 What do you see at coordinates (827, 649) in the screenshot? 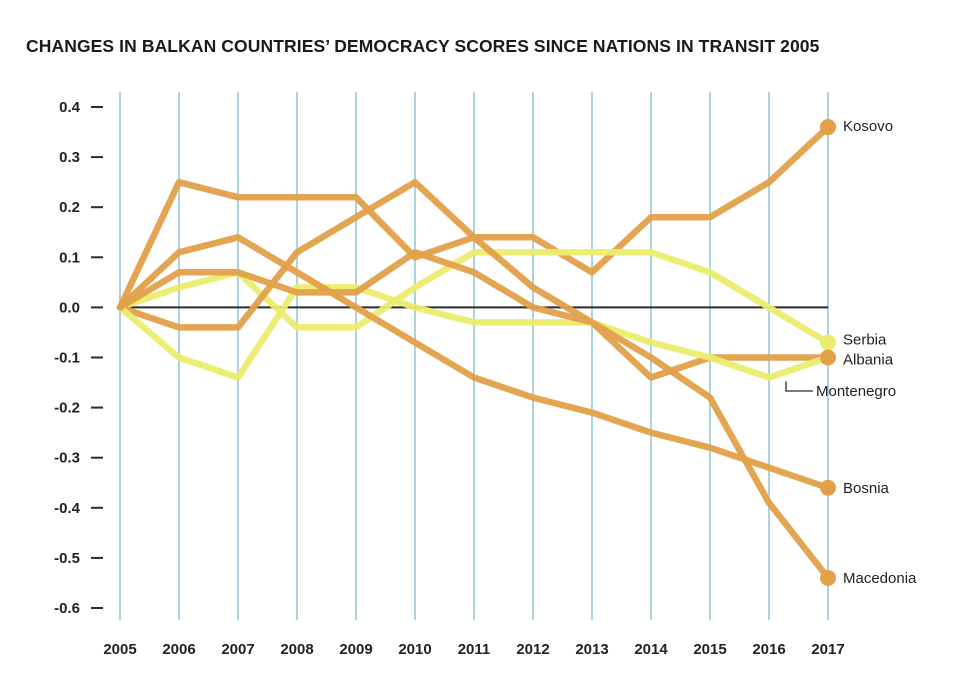
I see `x-tick-label-2017: 2017` at bounding box center [827, 649].